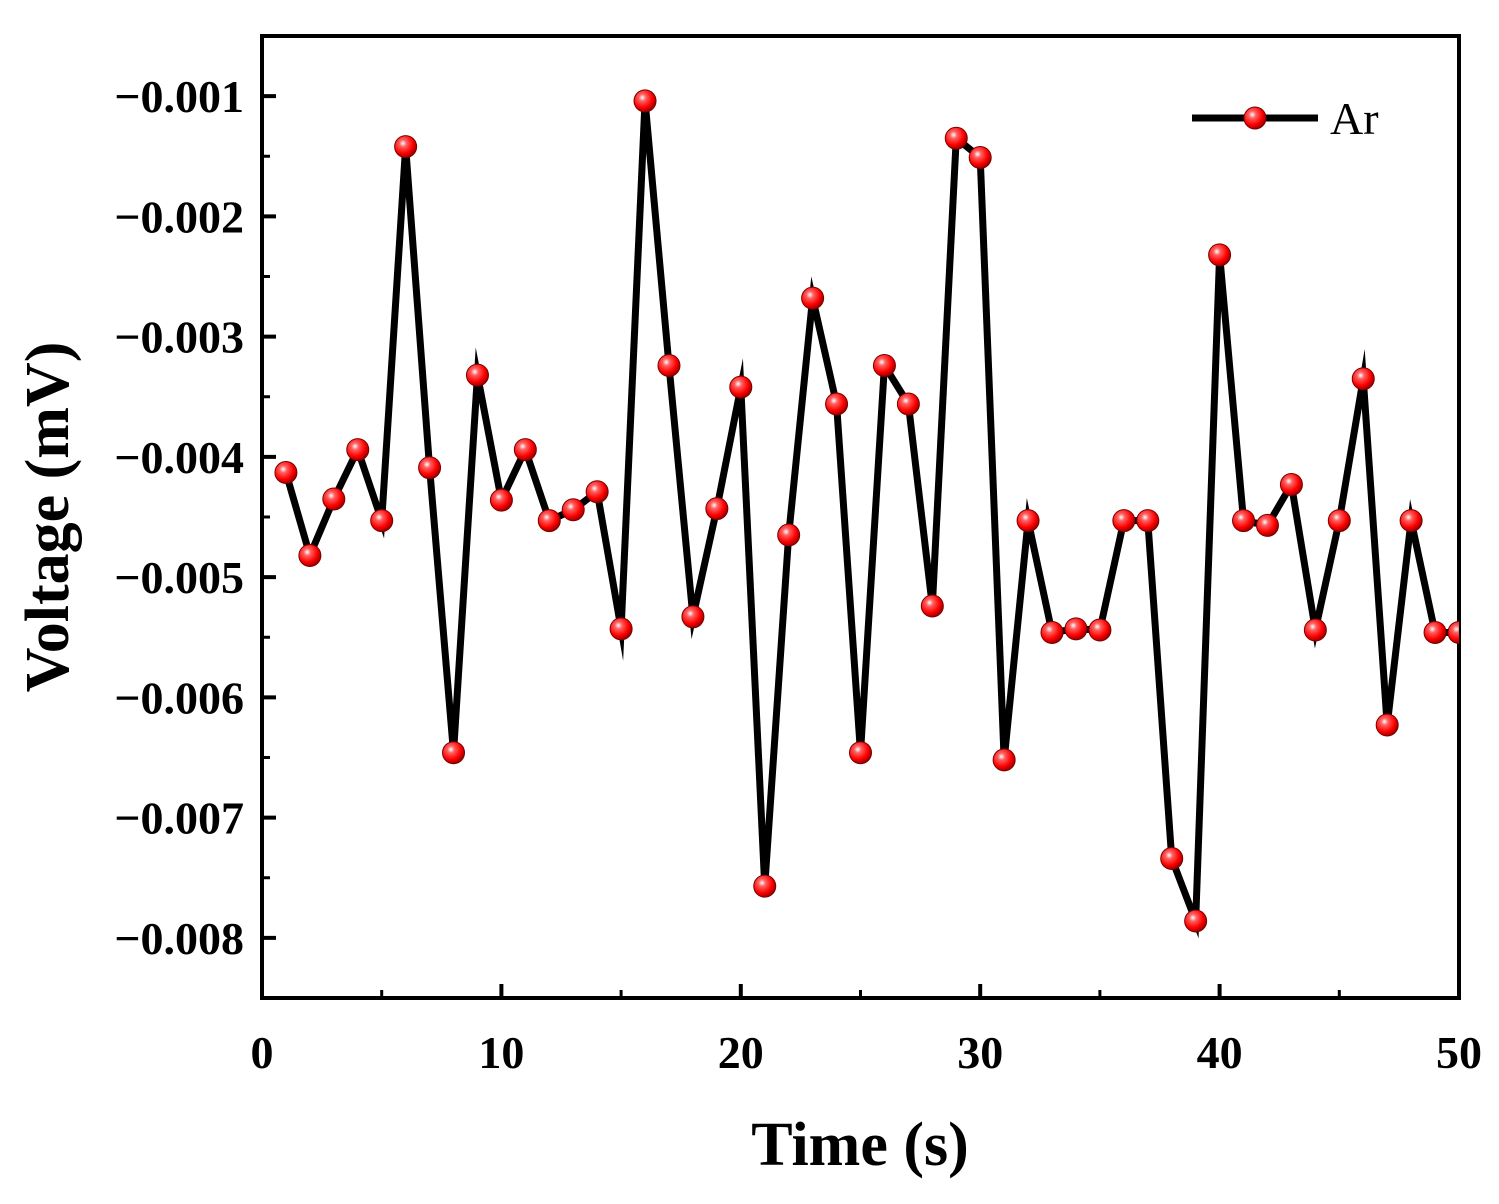  I want to click on x-tick-label: 10, so click(501, 1052).